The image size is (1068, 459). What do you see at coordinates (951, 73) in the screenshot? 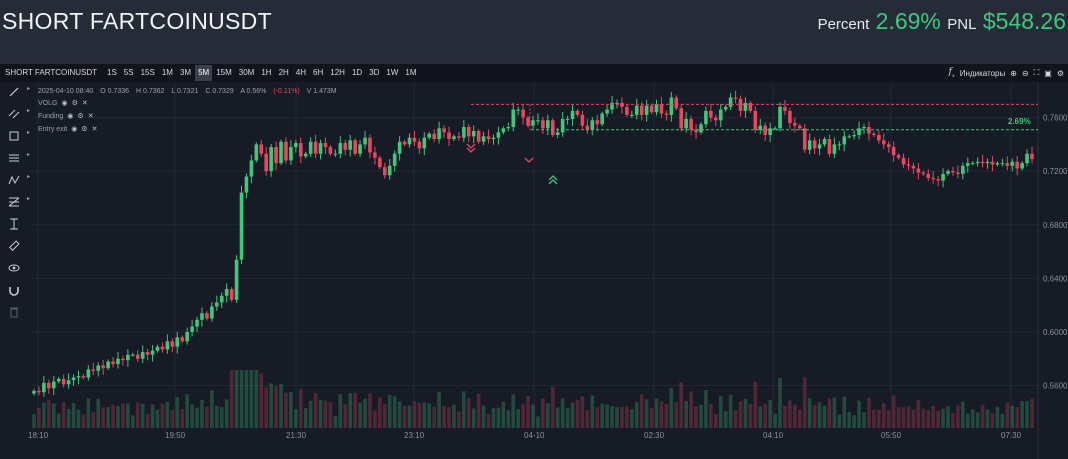
I see `function-icon: fx` at bounding box center [951, 73].